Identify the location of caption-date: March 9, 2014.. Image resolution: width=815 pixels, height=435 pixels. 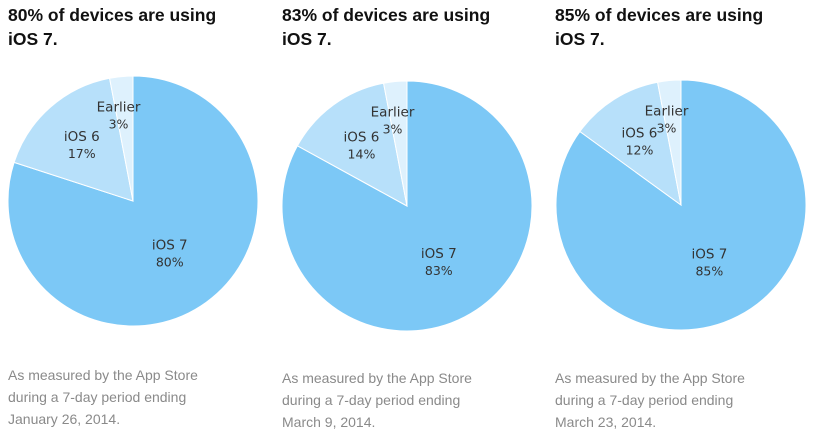
(329, 422).